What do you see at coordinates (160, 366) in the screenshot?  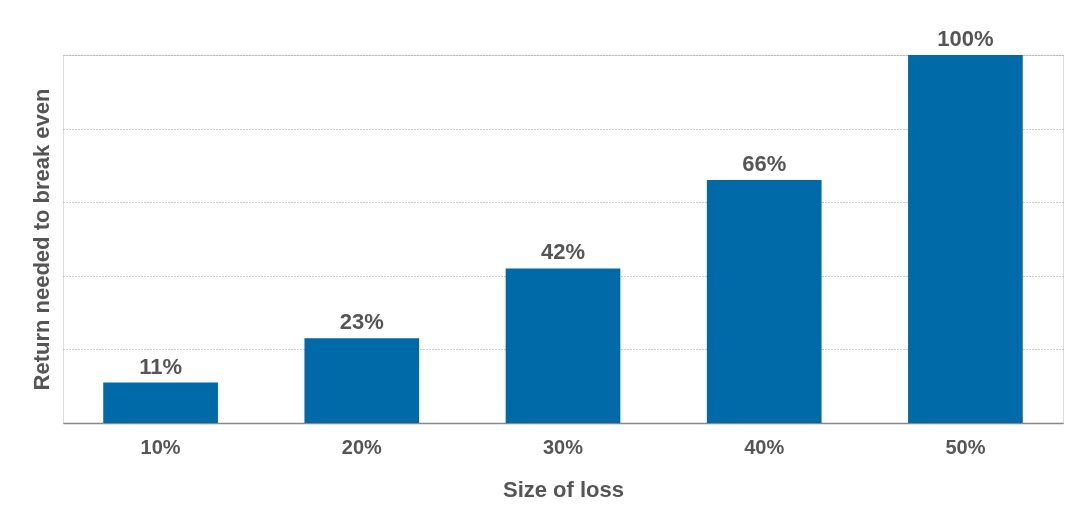 I see `data-label: 11%` at bounding box center [160, 366].